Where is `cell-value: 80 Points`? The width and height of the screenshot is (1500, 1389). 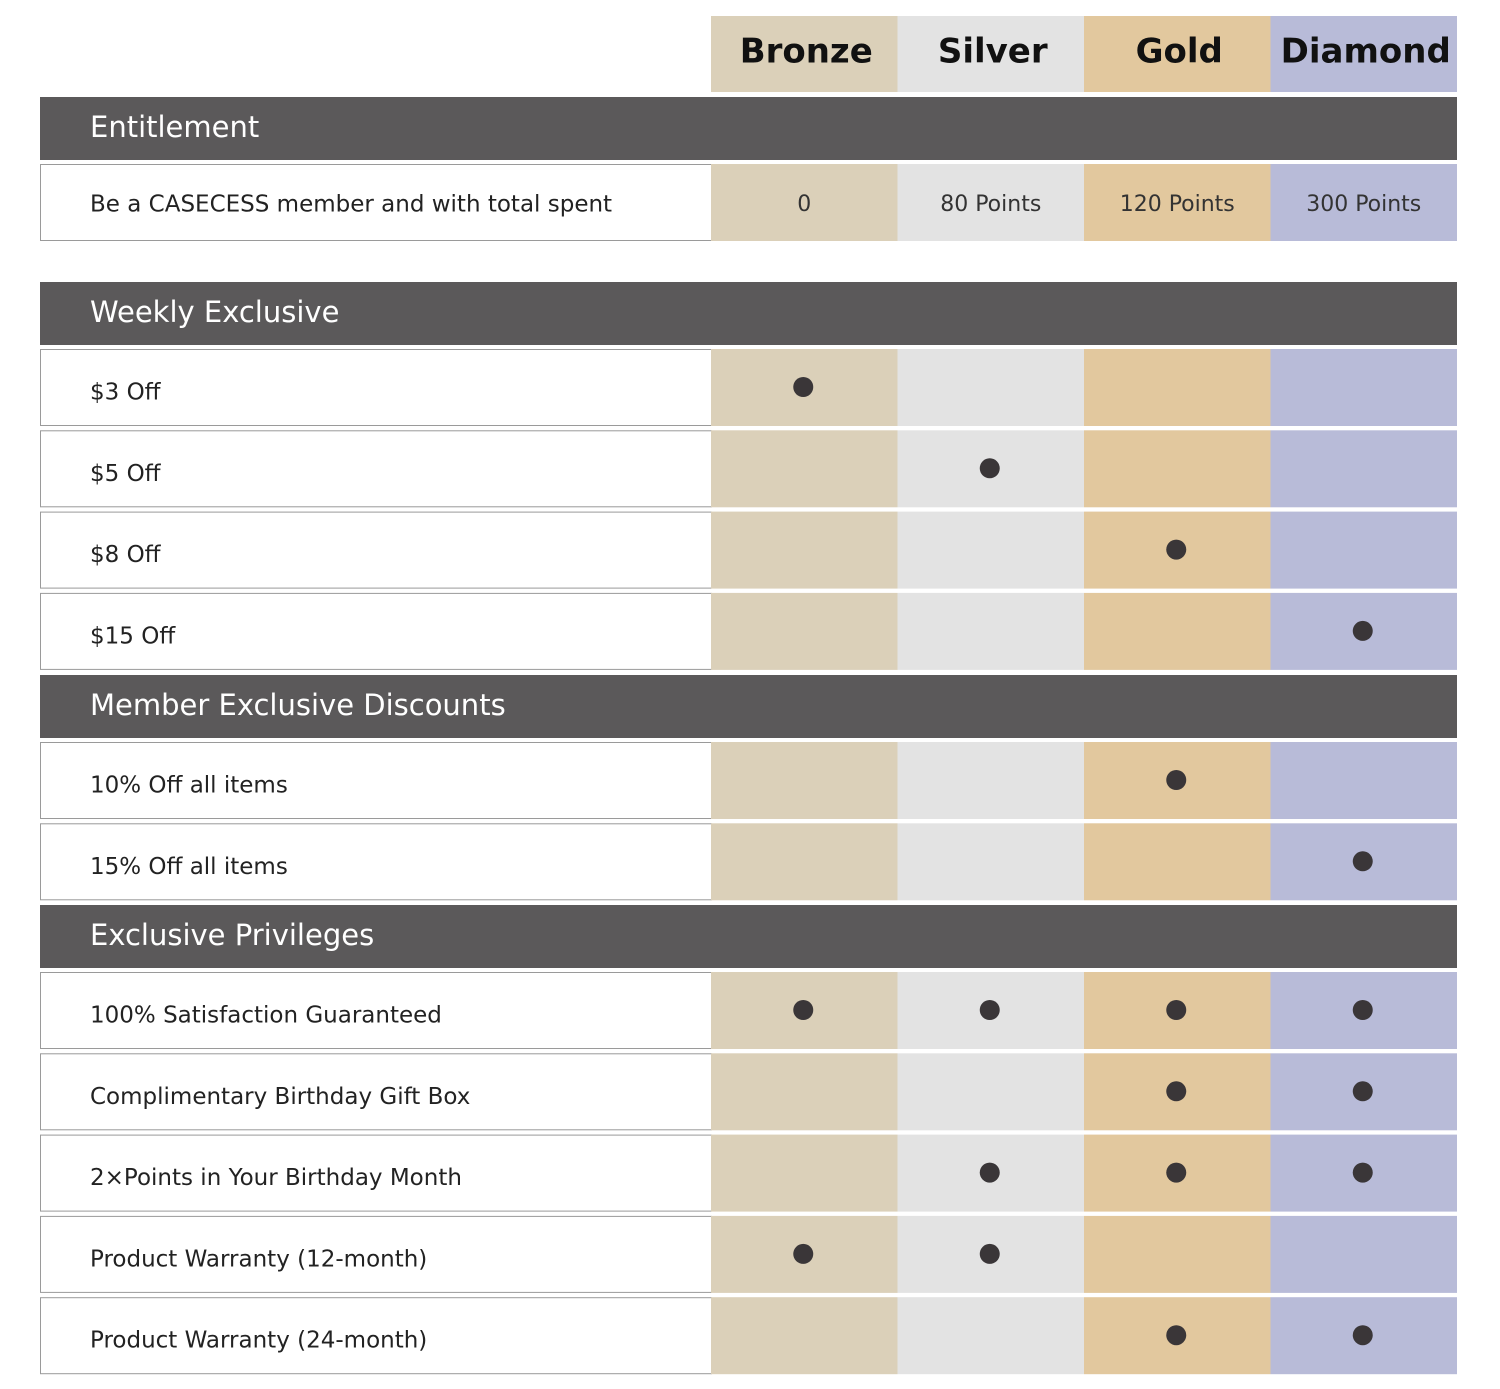 cell-value: 80 Points is located at coordinates (990, 204).